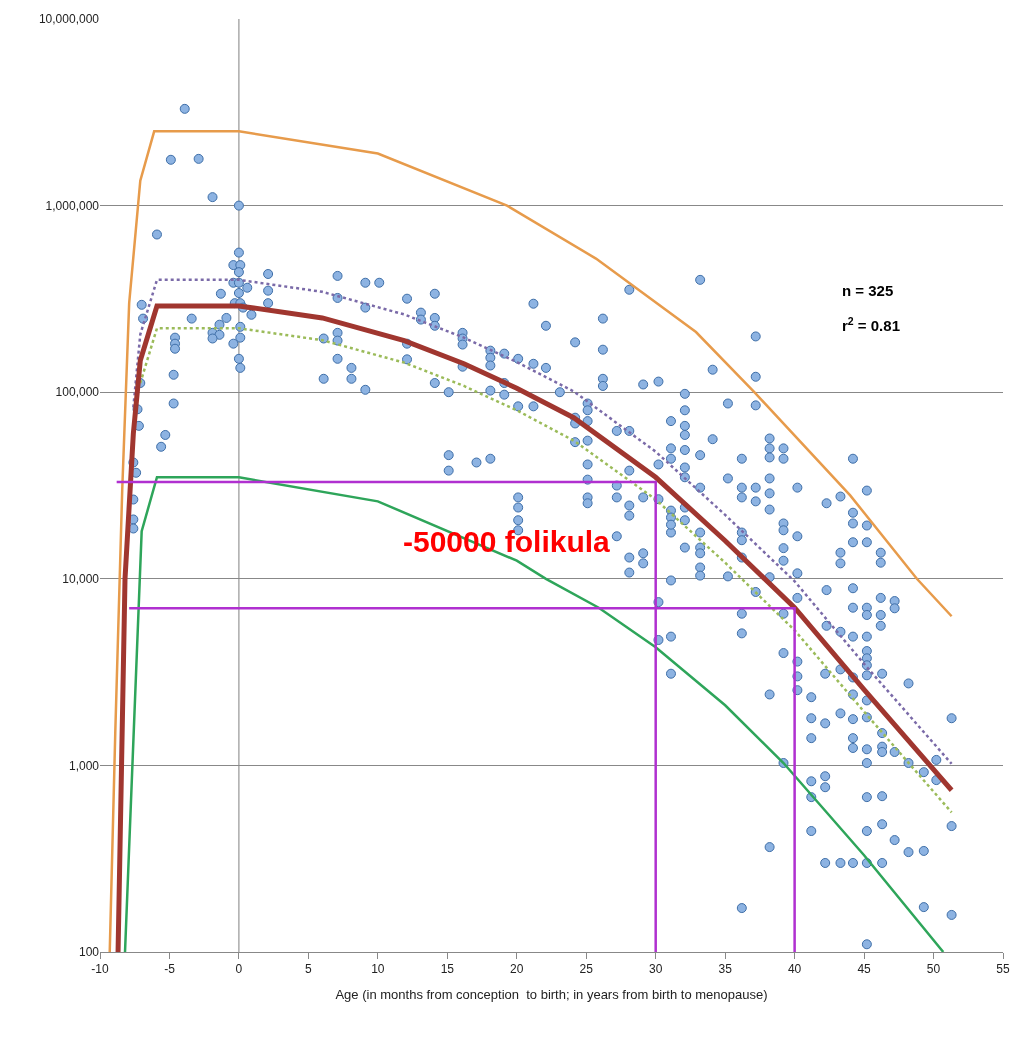  Describe the element at coordinates (72, 205) in the screenshot. I see `y-tick-label: 1,000,000` at that location.